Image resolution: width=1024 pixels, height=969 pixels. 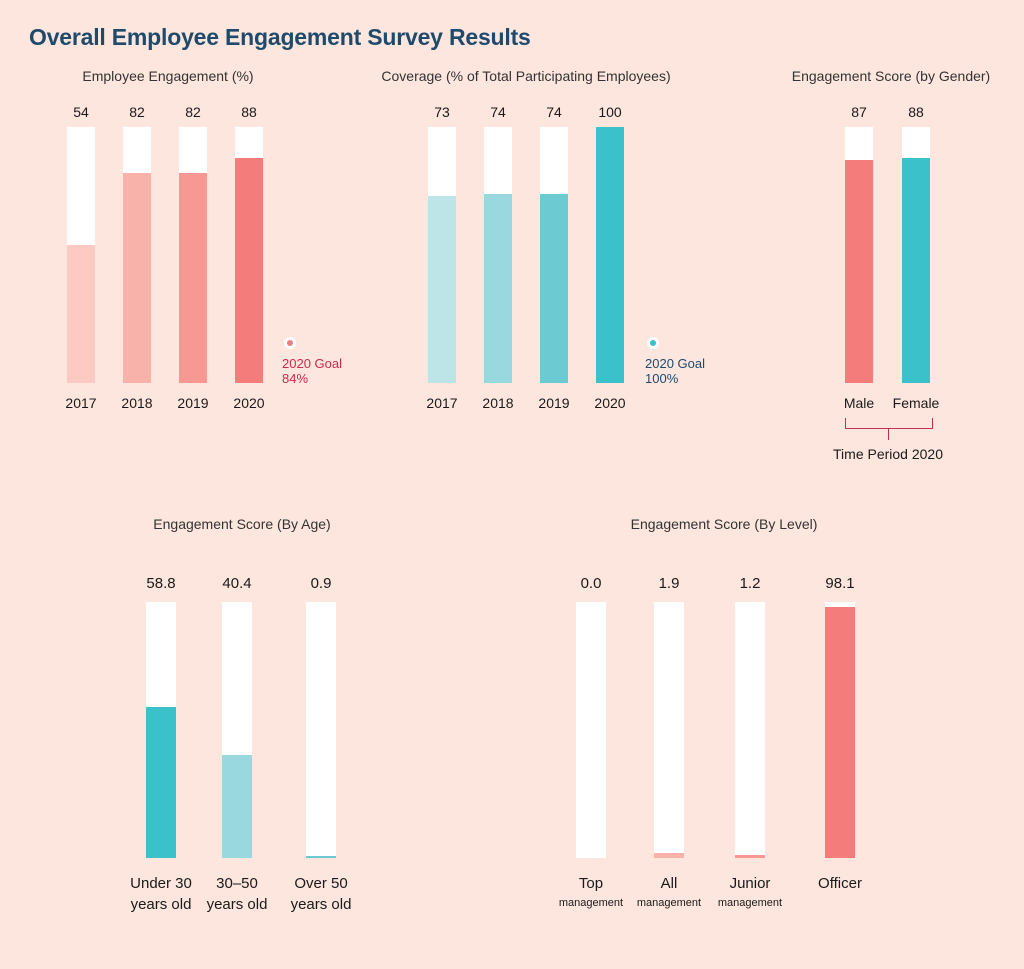 I want to click on gender-value-label: 87, so click(x=859, y=112).